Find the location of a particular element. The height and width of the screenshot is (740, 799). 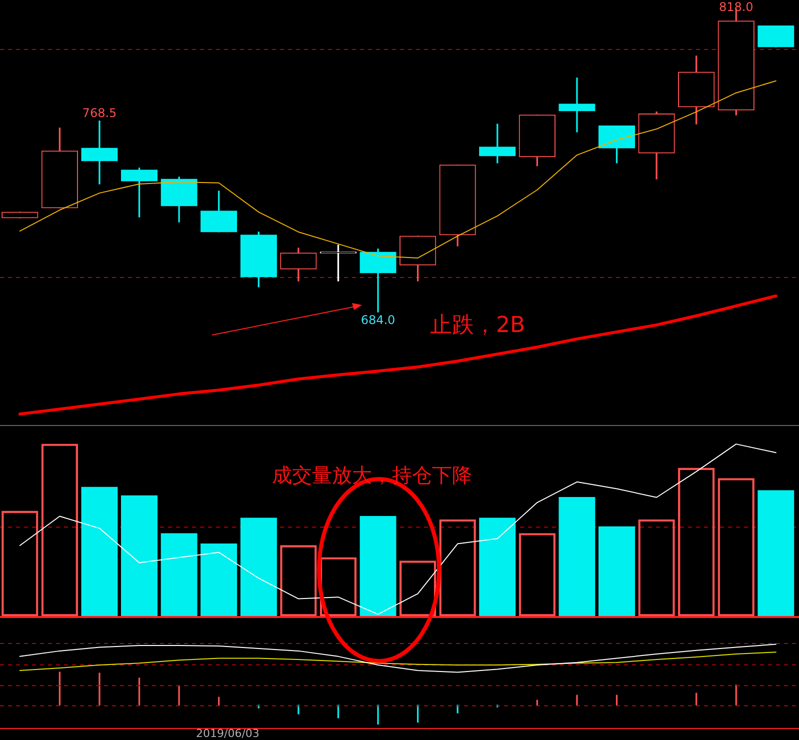

text: 2019/06/03 is located at coordinates (228, 733).